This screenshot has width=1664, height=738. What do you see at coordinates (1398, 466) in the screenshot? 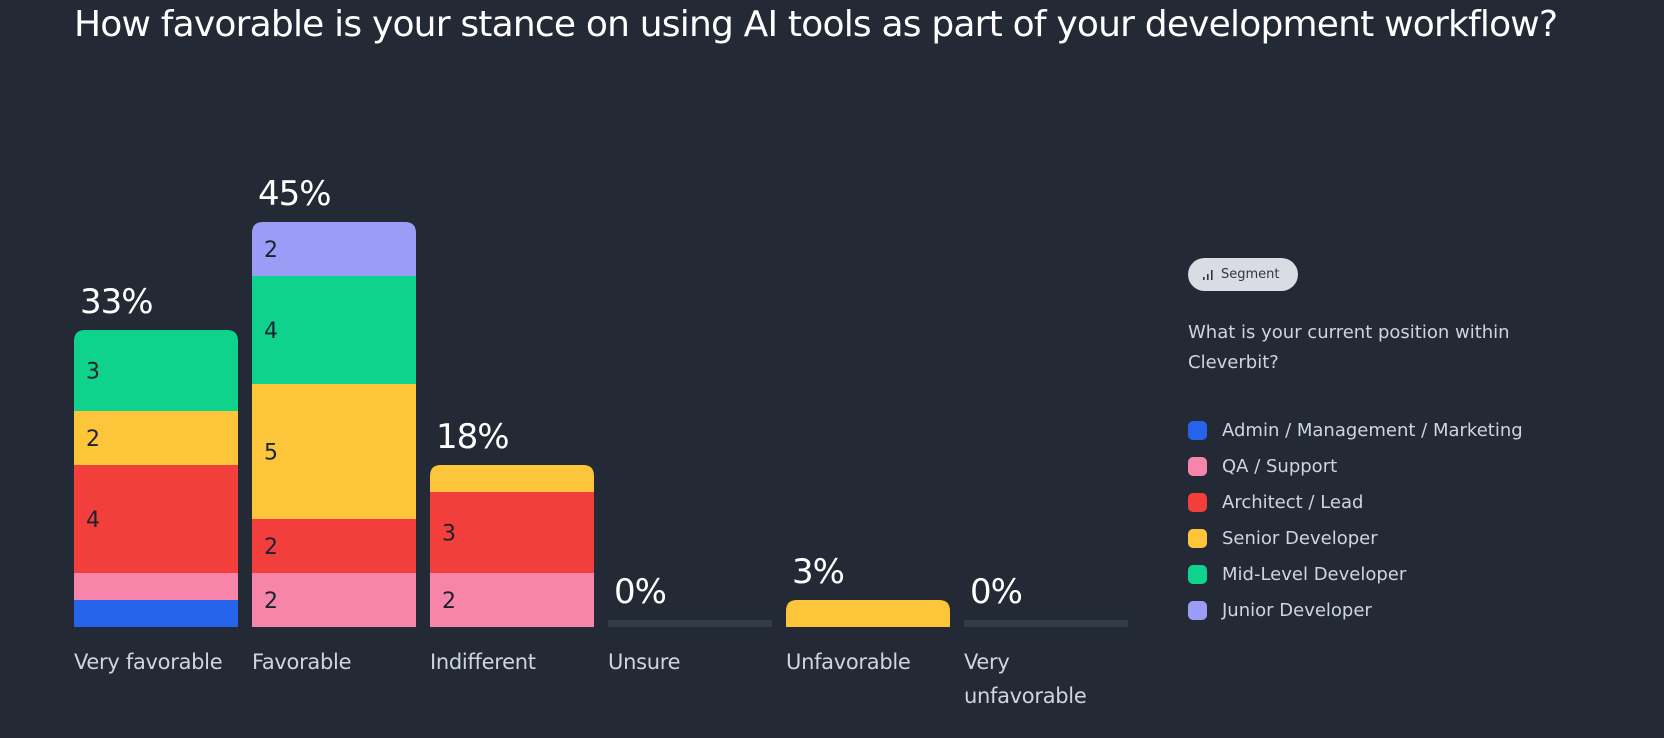
I see `legend-item: QA / Support` at bounding box center [1398, 466].